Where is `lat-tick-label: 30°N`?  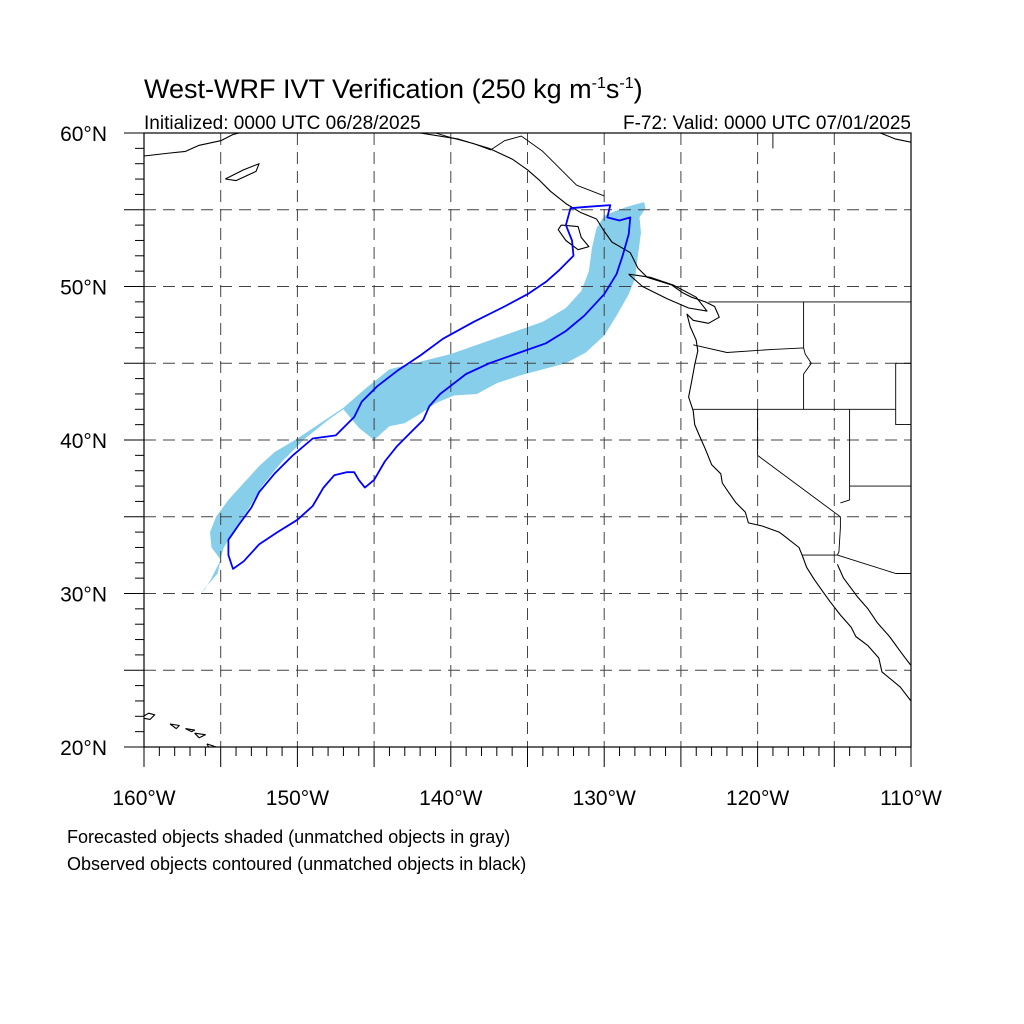 lat-tick-label: 30°N is located at coordinates (83, 595).